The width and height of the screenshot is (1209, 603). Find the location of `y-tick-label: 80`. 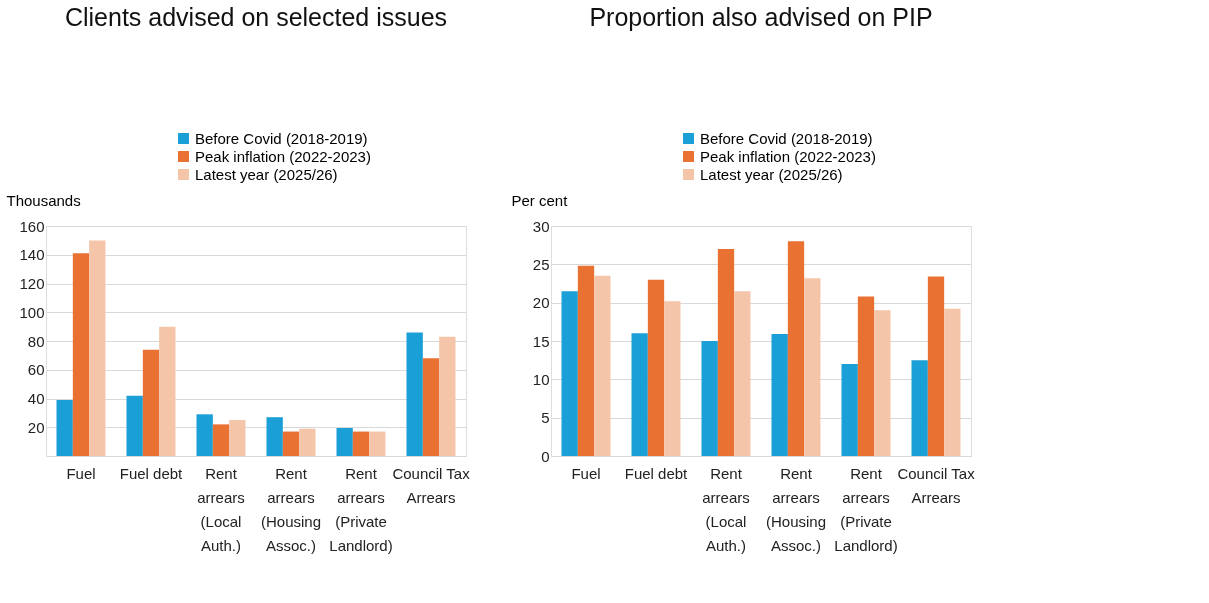

y-tick-label: 80 is located at coordinates (36, 341).